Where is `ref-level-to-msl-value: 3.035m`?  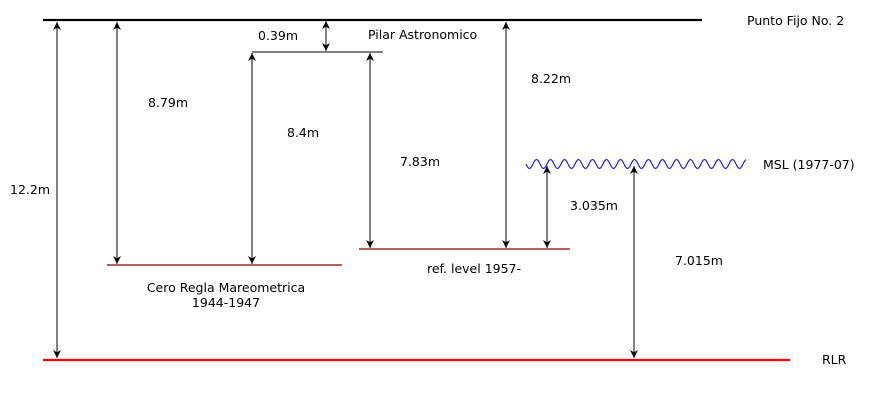
ref-level-to-msl-value: 3.035m is located at coordinates (594, 205).